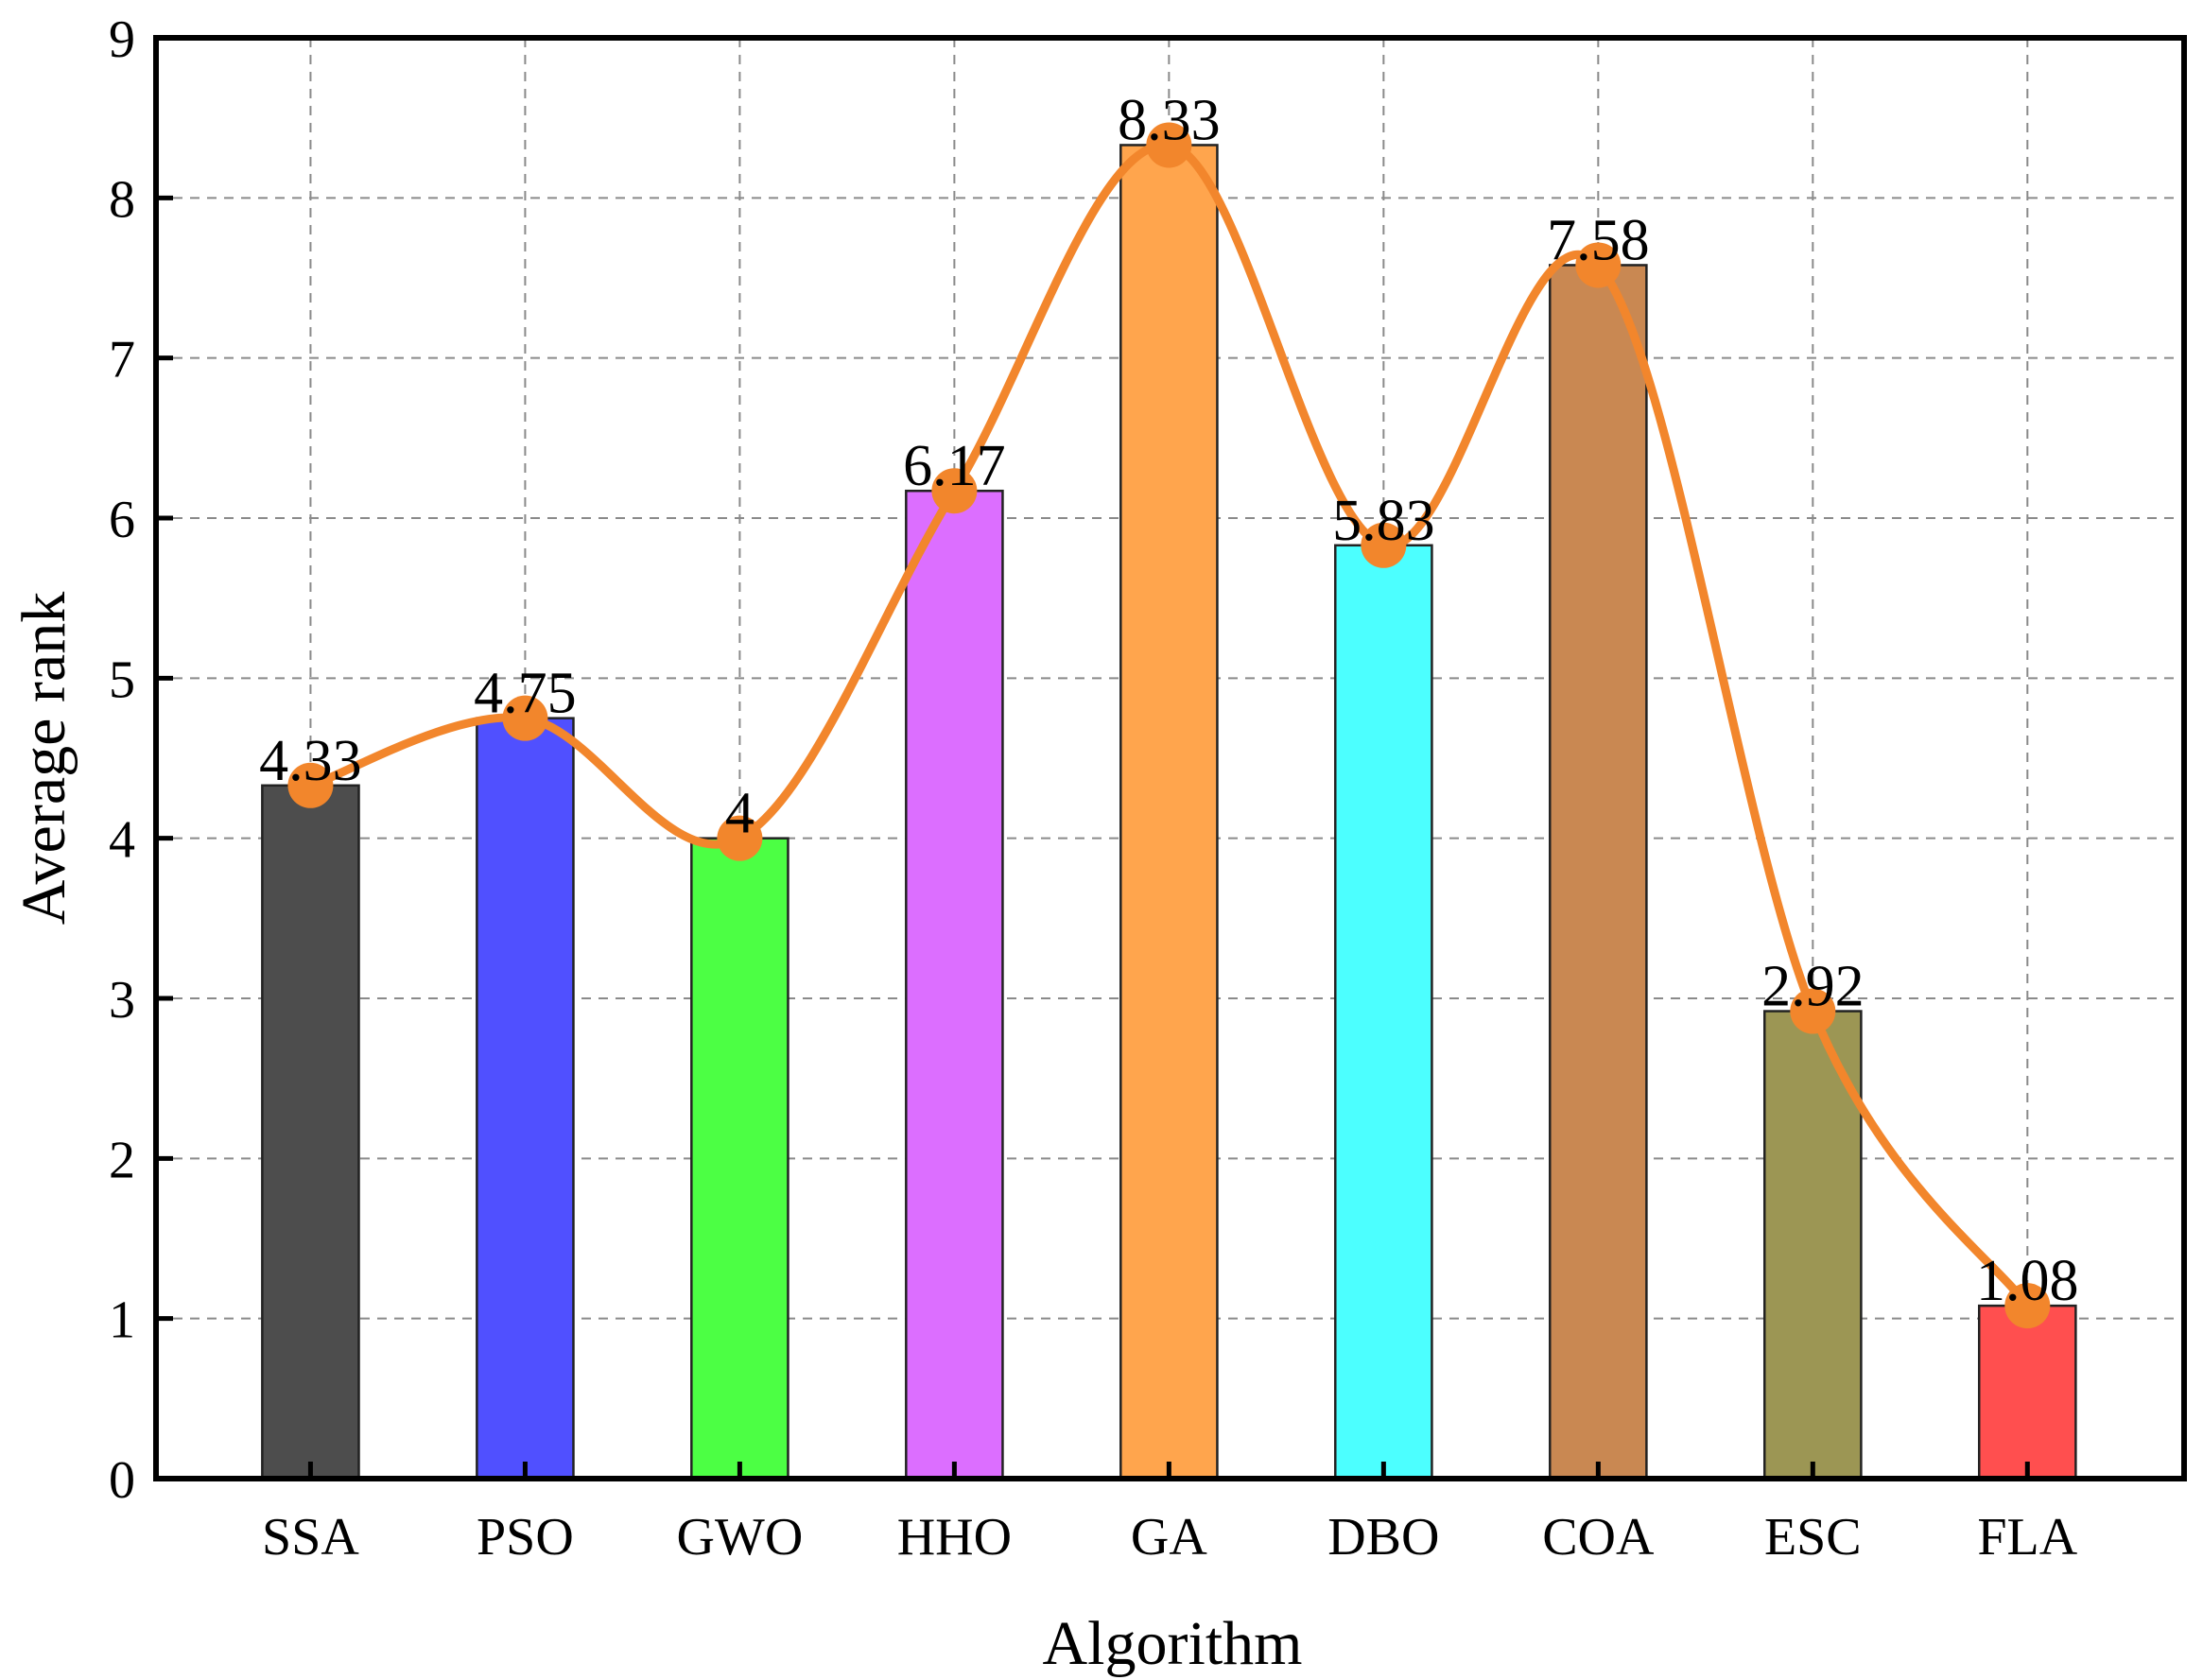 The image size is (2203, 1680). Describe the element at coordinates (1813, 987) in the screenshot. I see `data-label-esc: 2.92` at that location.